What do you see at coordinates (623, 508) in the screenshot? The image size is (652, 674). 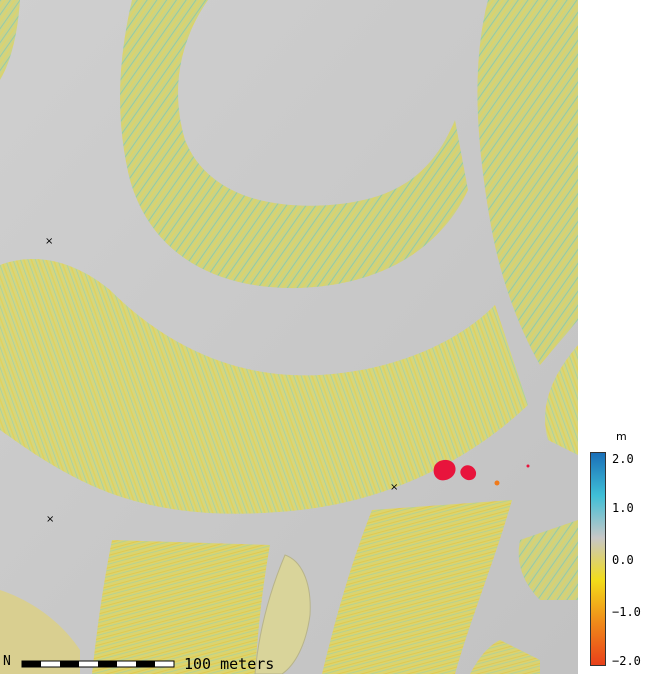 I see `colorbar-tick-1: 1.0` at bounding box center [623, 508].